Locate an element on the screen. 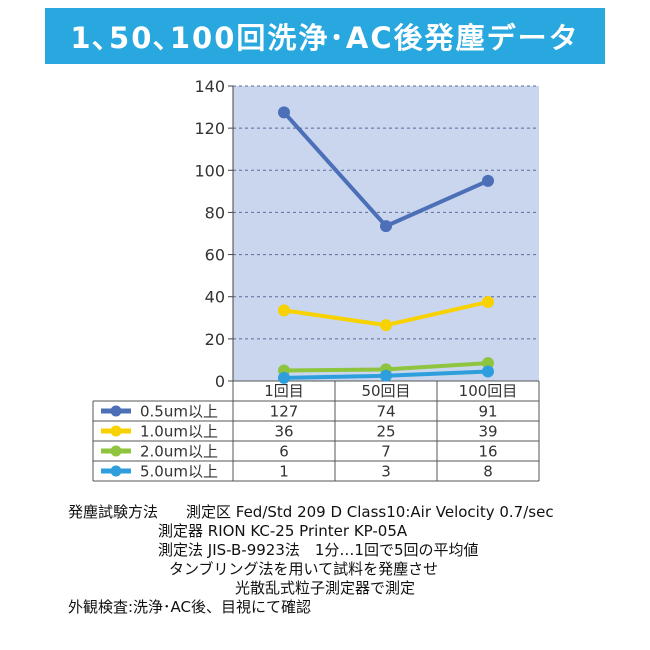  procedure-line: 測定法 JIS-B-9923法 1分…1回で5回の平均値 is located at coordinates (318, 550).